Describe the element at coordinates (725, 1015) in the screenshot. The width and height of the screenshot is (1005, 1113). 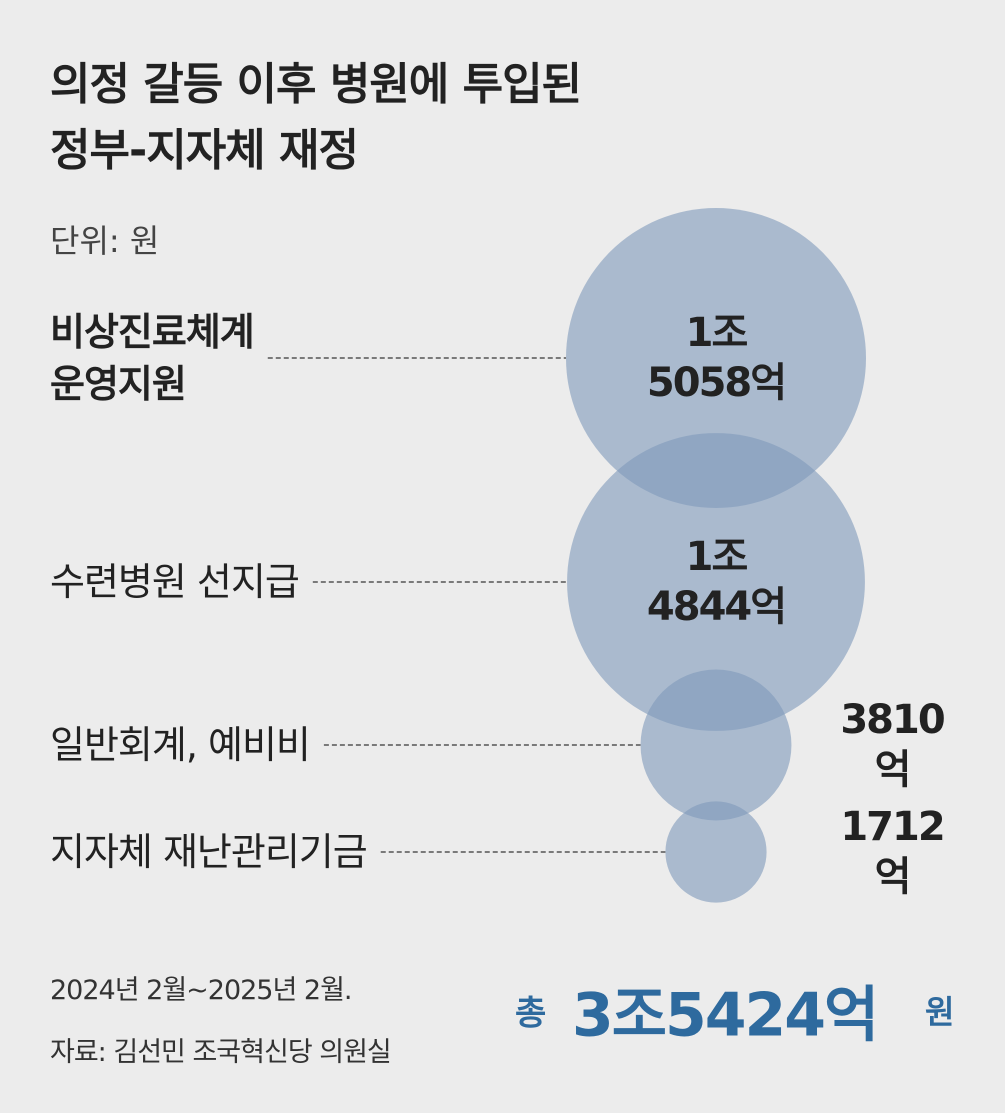
I see `total-value: 3조5424억` at that location.